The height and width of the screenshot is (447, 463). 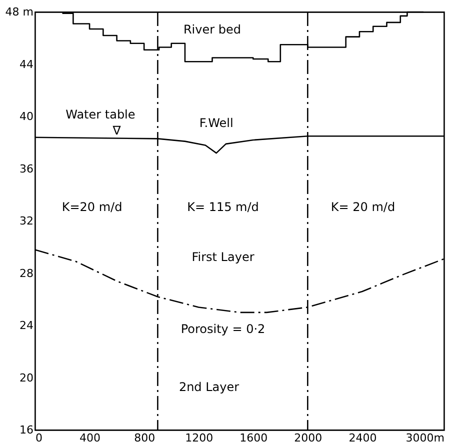 What do you see at coordinates (223, 257) in the screenshot?
I see `annotation: First Layer` at bounding box center [223, 257].